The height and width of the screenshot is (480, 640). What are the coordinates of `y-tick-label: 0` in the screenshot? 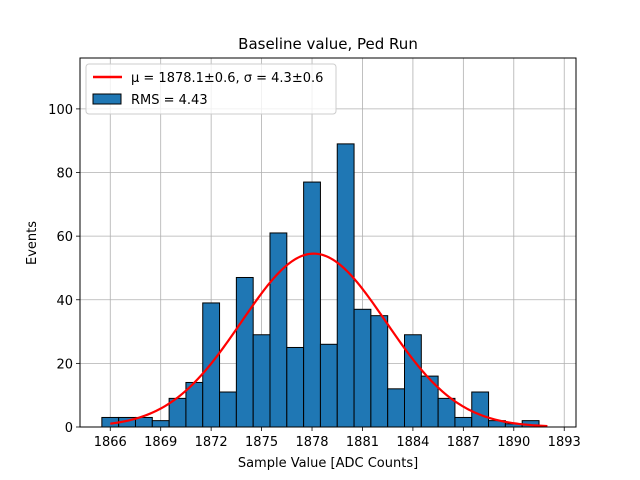 It's located at (69, 428).